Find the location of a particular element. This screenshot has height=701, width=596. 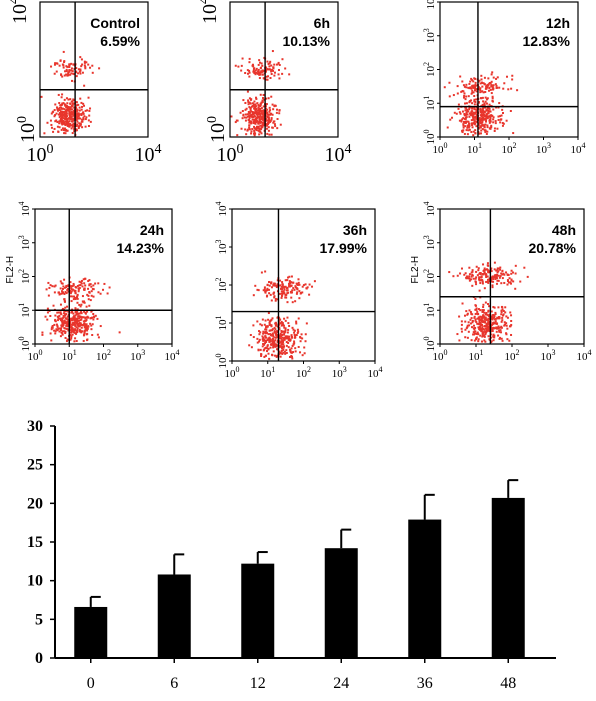

y-tick-label: 104 is located at coordinates (429, 209).